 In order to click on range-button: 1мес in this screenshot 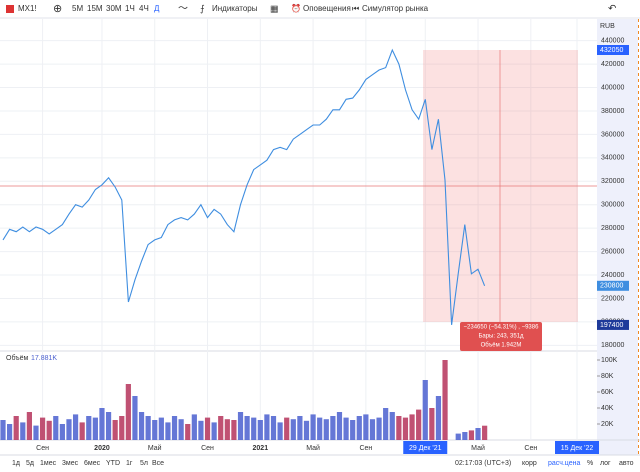, I will do `click(48, 463)`.